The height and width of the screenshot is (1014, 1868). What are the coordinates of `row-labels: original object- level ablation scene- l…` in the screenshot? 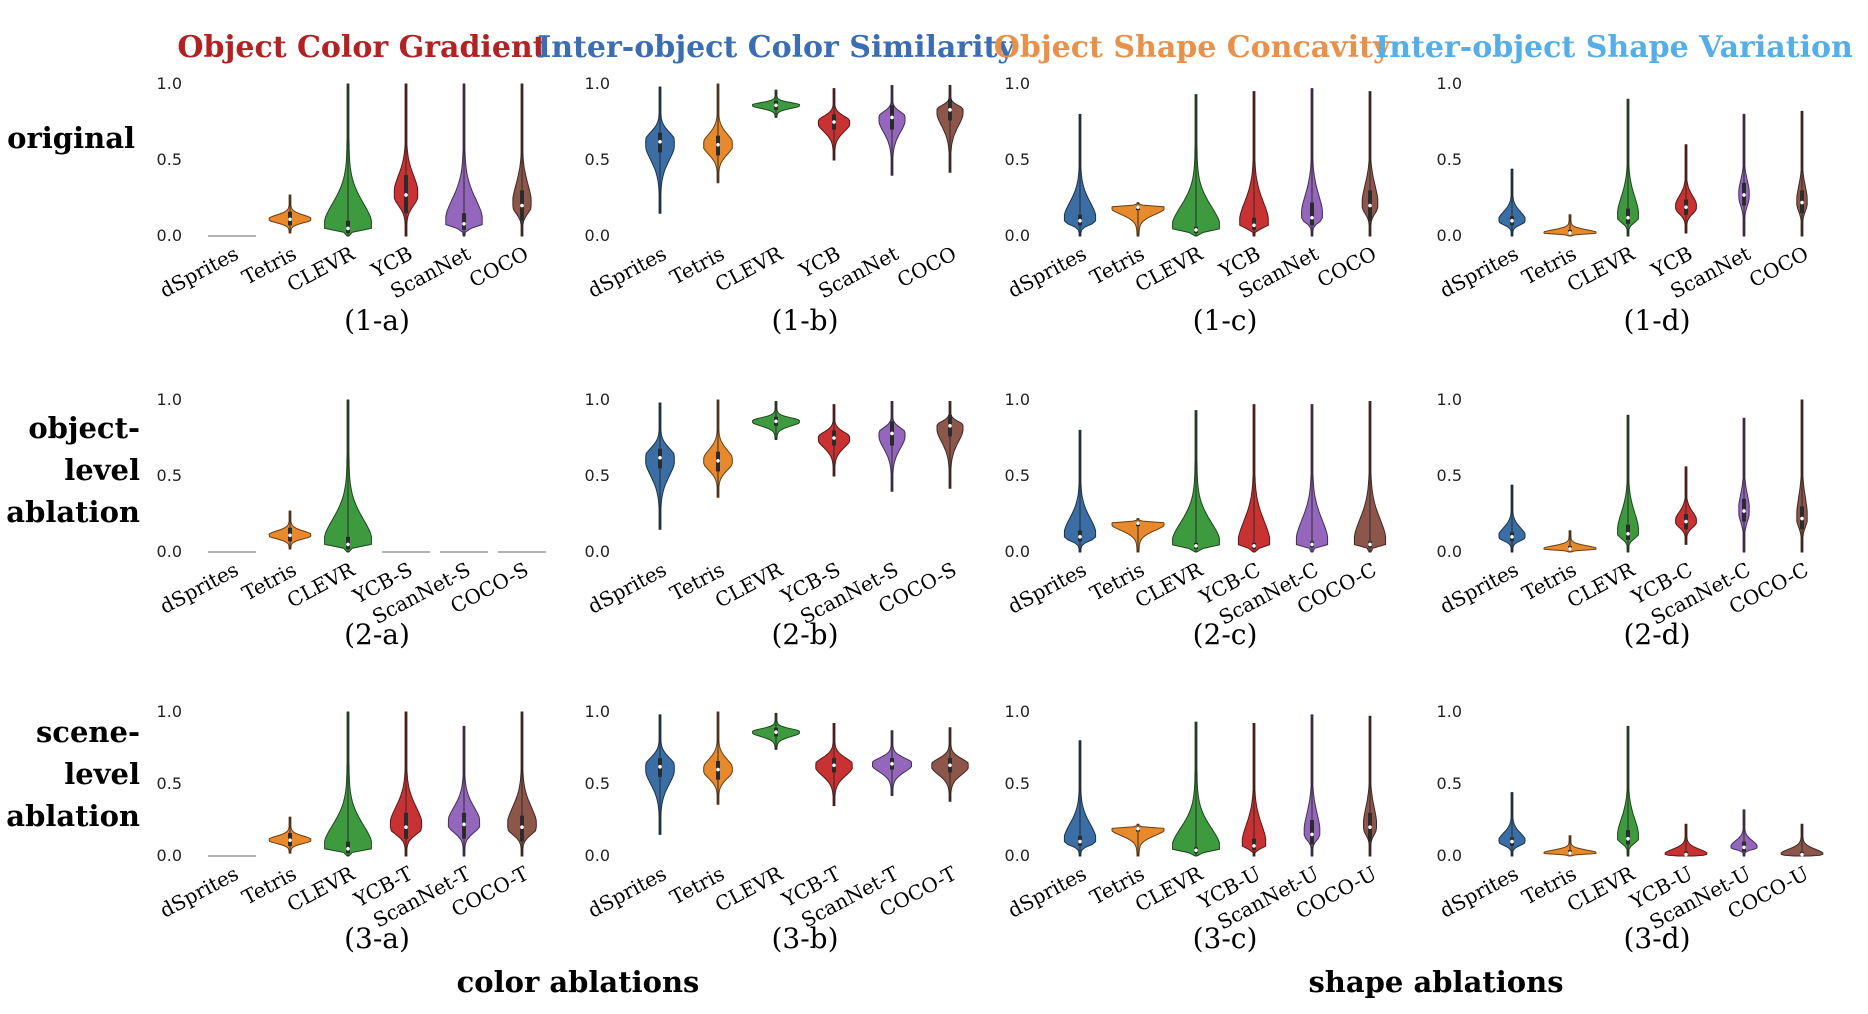 It's located at (73, 477).